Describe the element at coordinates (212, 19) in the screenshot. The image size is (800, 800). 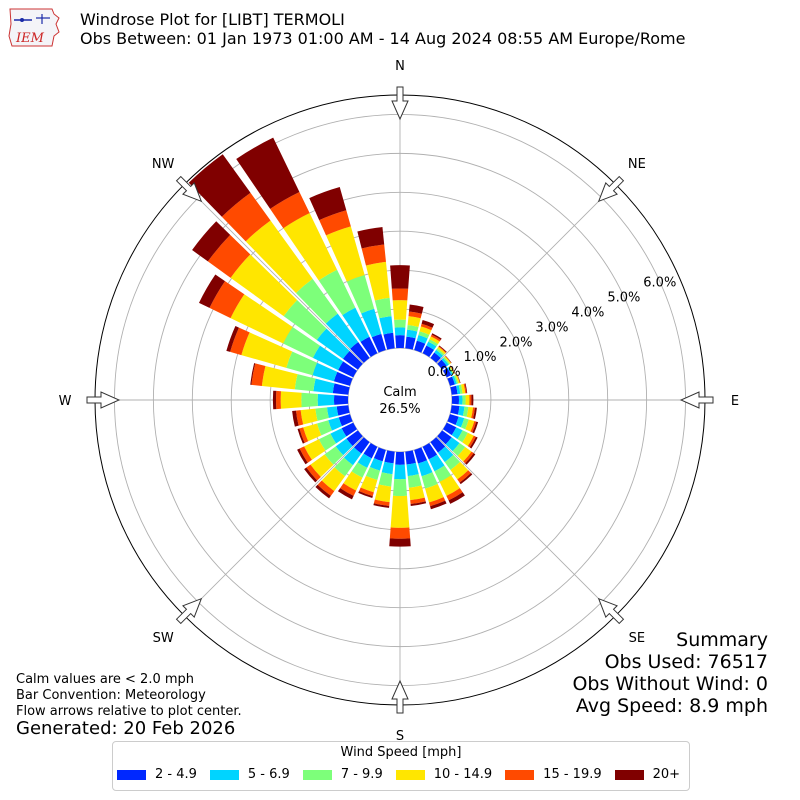
I see `chart-title: Windrose Plot for [LIBT] TERMOLI` at that location.